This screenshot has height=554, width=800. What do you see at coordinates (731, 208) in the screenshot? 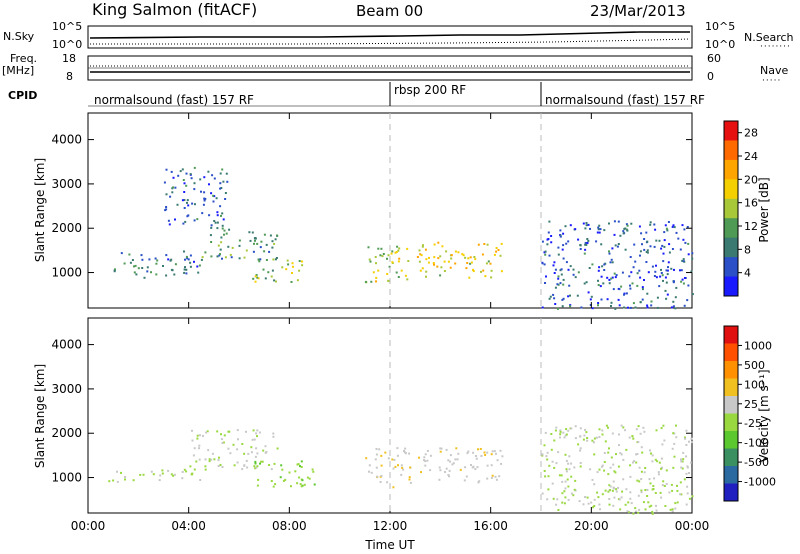
I see `colorbar-segment` at bounding box center [731, 208].